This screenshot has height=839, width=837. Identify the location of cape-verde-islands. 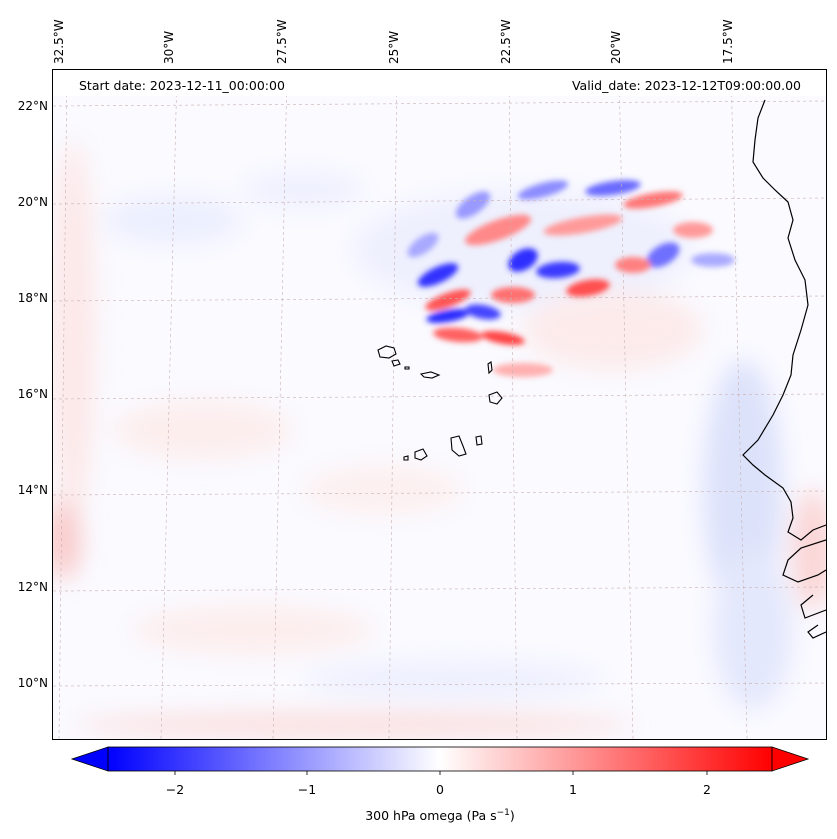
(440, 403).